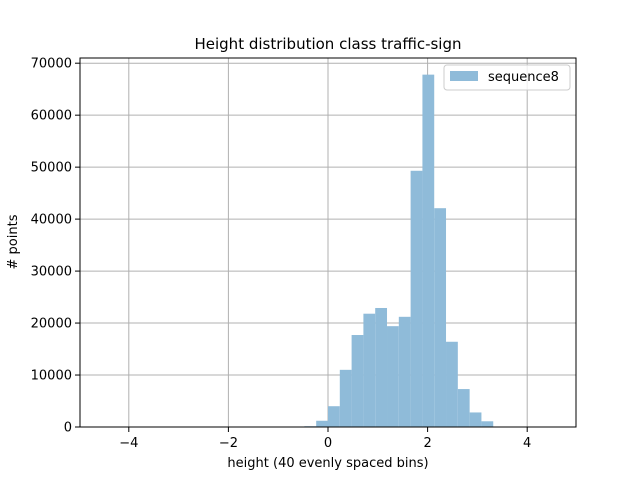 The image size is (640, 480). I want to click on x-tick-label: 4, so click(527, 443).